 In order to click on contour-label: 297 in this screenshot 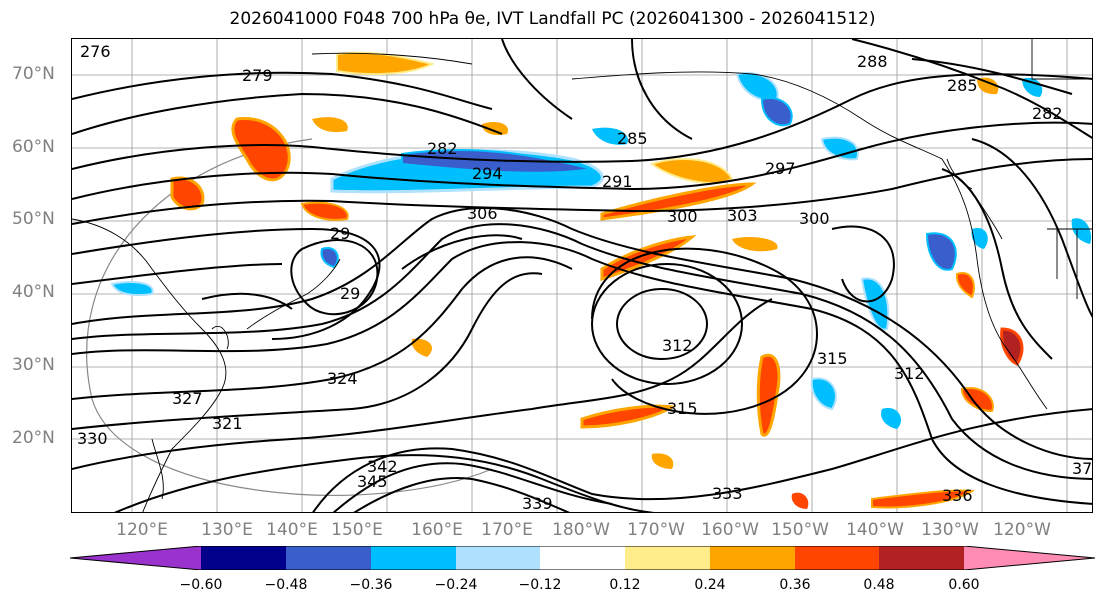, I will do `click(780, 168)`.